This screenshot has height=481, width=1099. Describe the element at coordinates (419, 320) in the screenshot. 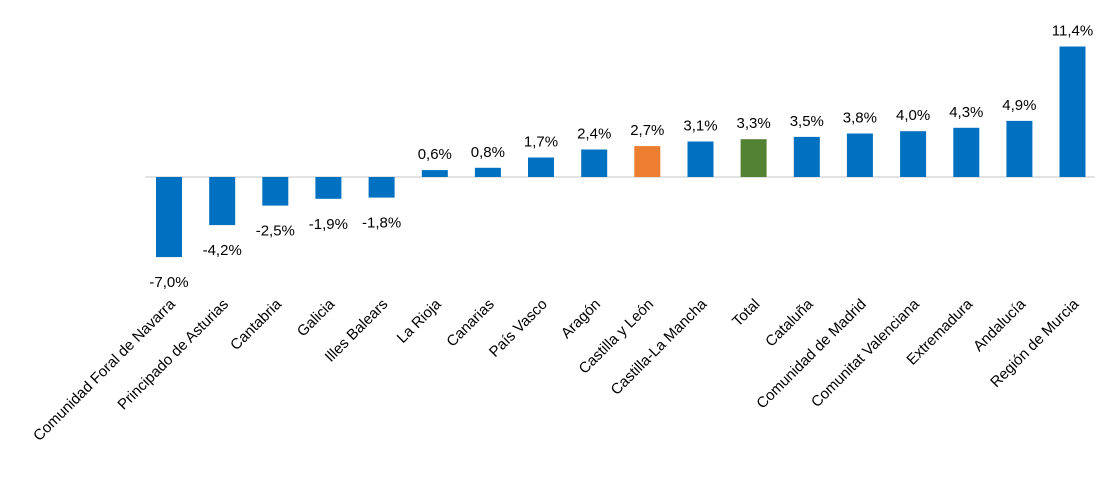

I see `category-label: La Rioja` at that location.